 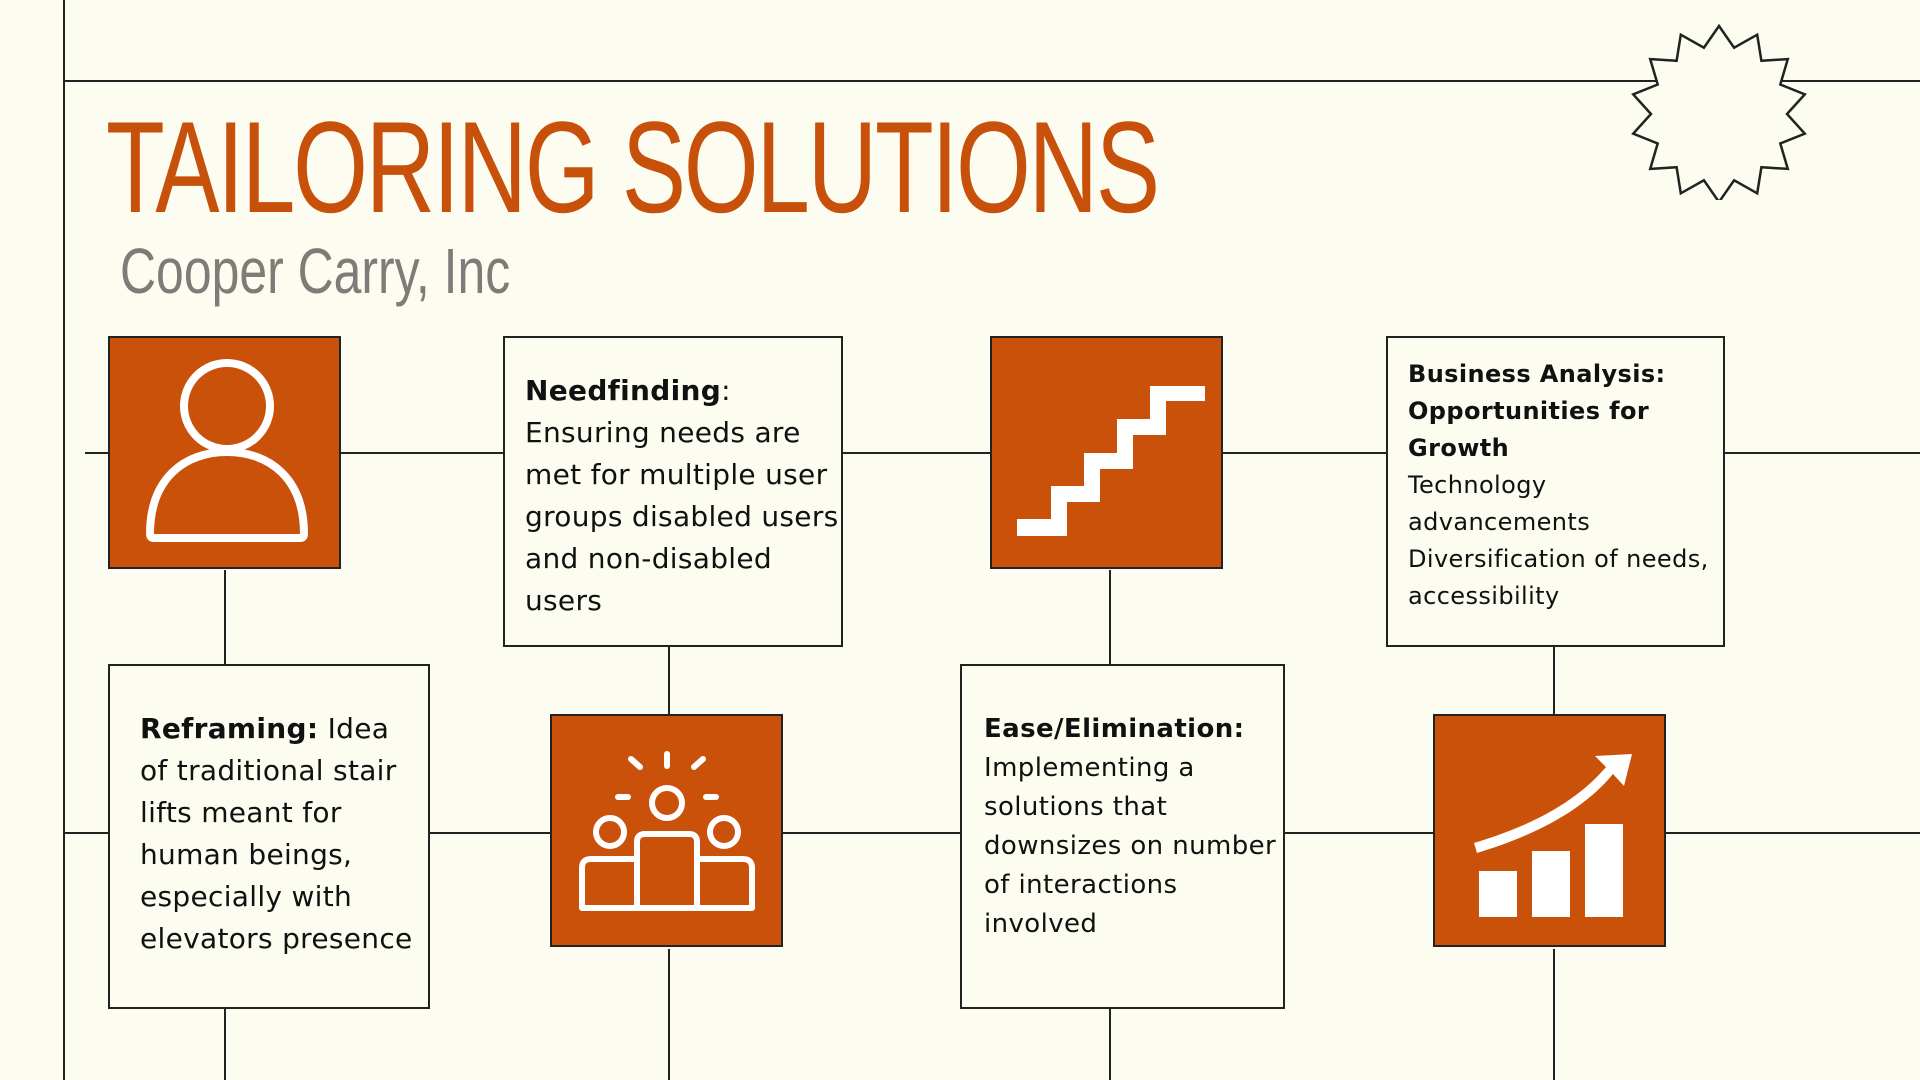 What do you see at coordinates (1499, 503) in the screenshot?
I see `business-analysis-body-1: Technology advancements` at bounding box center [1499, 503].